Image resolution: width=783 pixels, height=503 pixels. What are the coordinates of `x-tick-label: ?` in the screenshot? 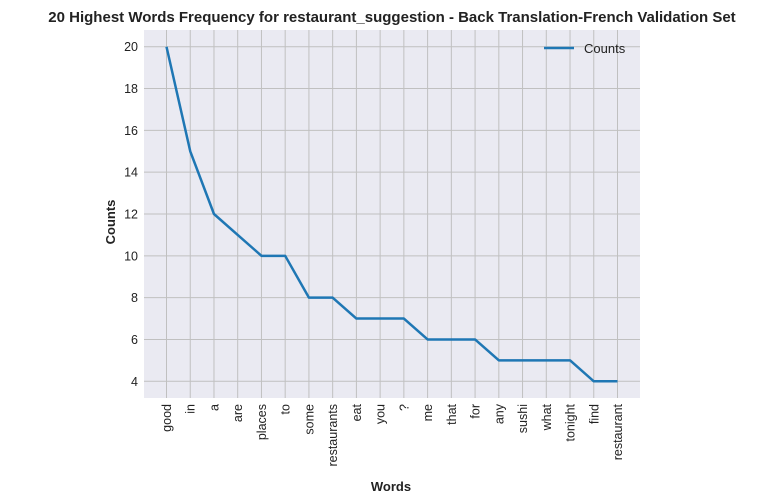 It's located at (404, 407).